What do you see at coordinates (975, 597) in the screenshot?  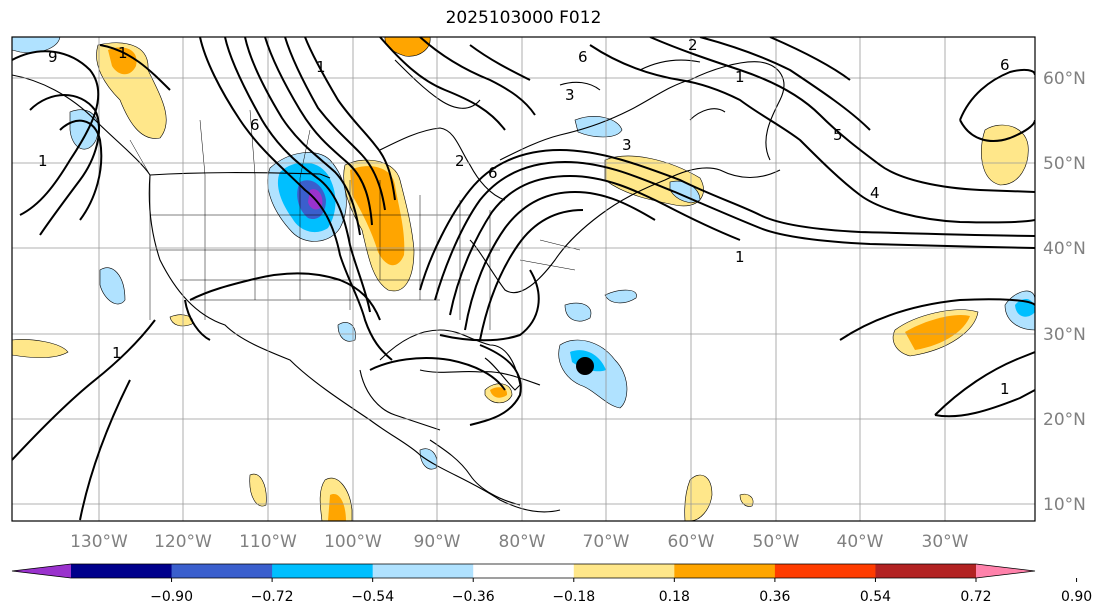 I see `colorbar-label: 0.72` at bounding box center [975, 597].